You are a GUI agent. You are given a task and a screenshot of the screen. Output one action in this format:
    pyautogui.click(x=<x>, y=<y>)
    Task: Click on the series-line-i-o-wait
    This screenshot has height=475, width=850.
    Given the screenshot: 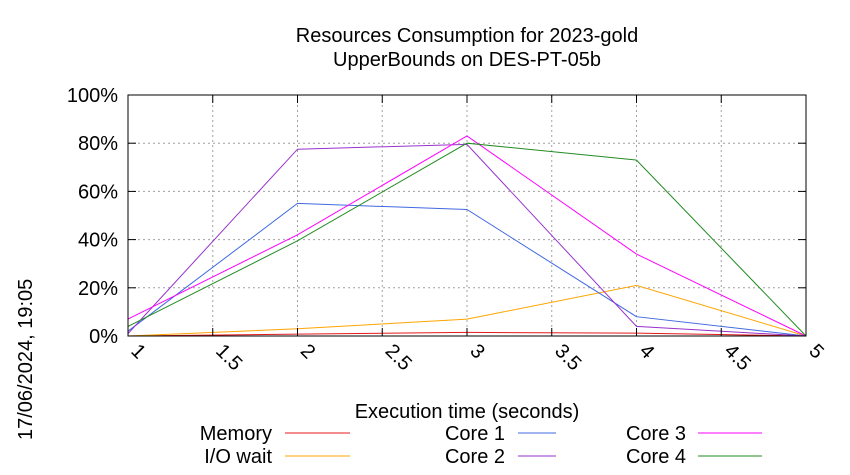 What is the action you would take?
    pyautogui.click(x=467, y=310)
    